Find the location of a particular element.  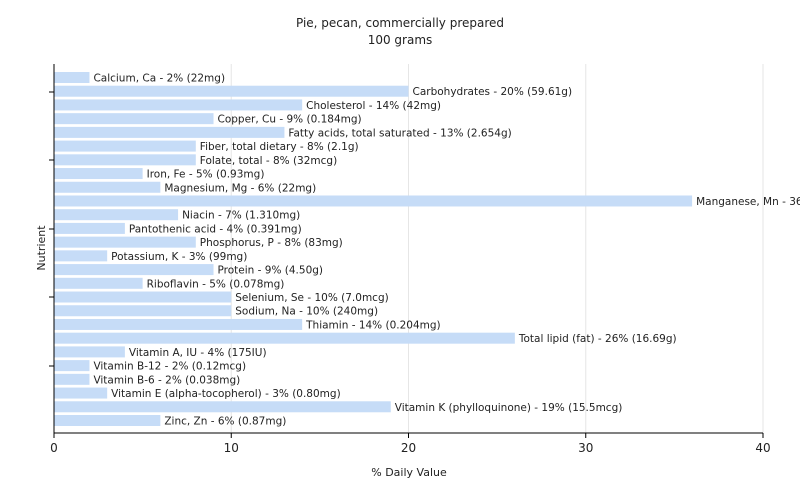

bar-label-21: Vitamin B-12 - 2% (0.12mcg) is located at coordinates (169, 367).